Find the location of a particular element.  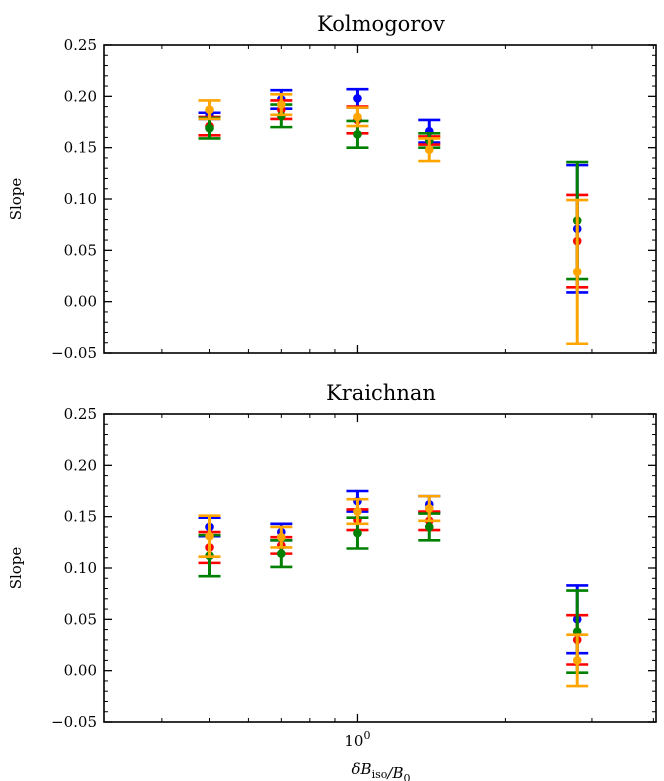

x-axis-label: δBiso/B0 is located at coordinates (381, 770).